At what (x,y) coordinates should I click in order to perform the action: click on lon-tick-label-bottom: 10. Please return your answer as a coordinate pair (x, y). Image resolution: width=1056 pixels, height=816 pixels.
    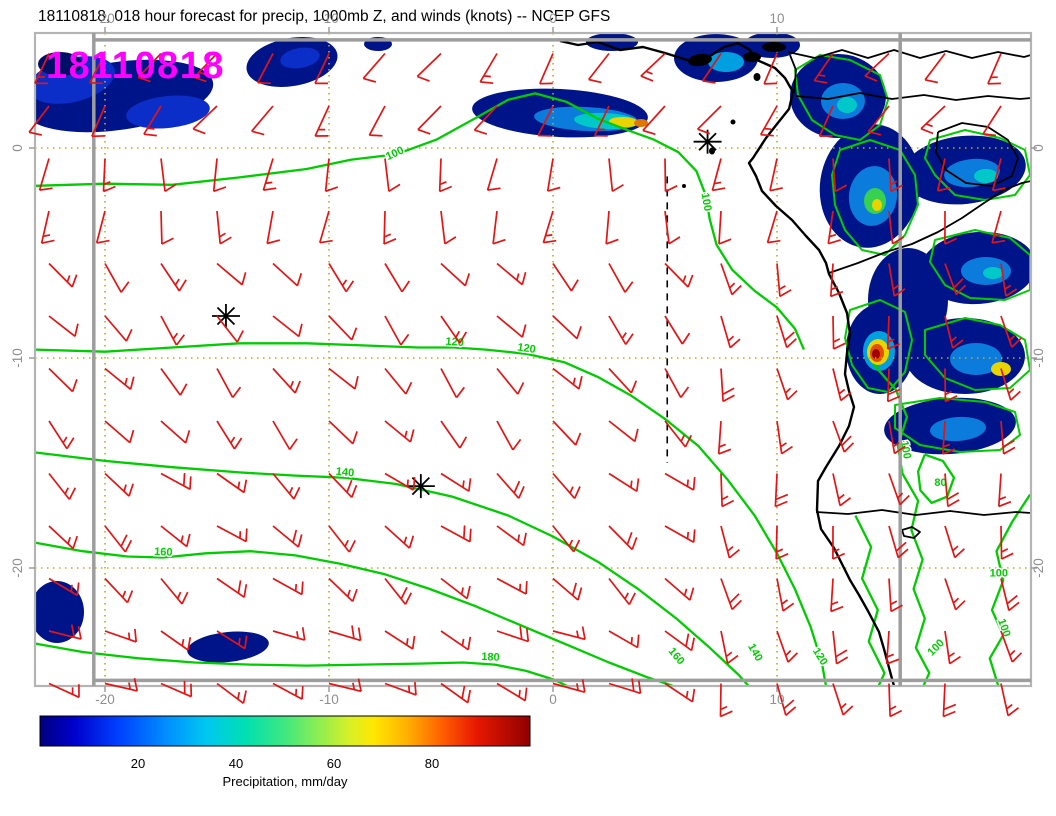
    Looking at the image, I should click on (776, 699).